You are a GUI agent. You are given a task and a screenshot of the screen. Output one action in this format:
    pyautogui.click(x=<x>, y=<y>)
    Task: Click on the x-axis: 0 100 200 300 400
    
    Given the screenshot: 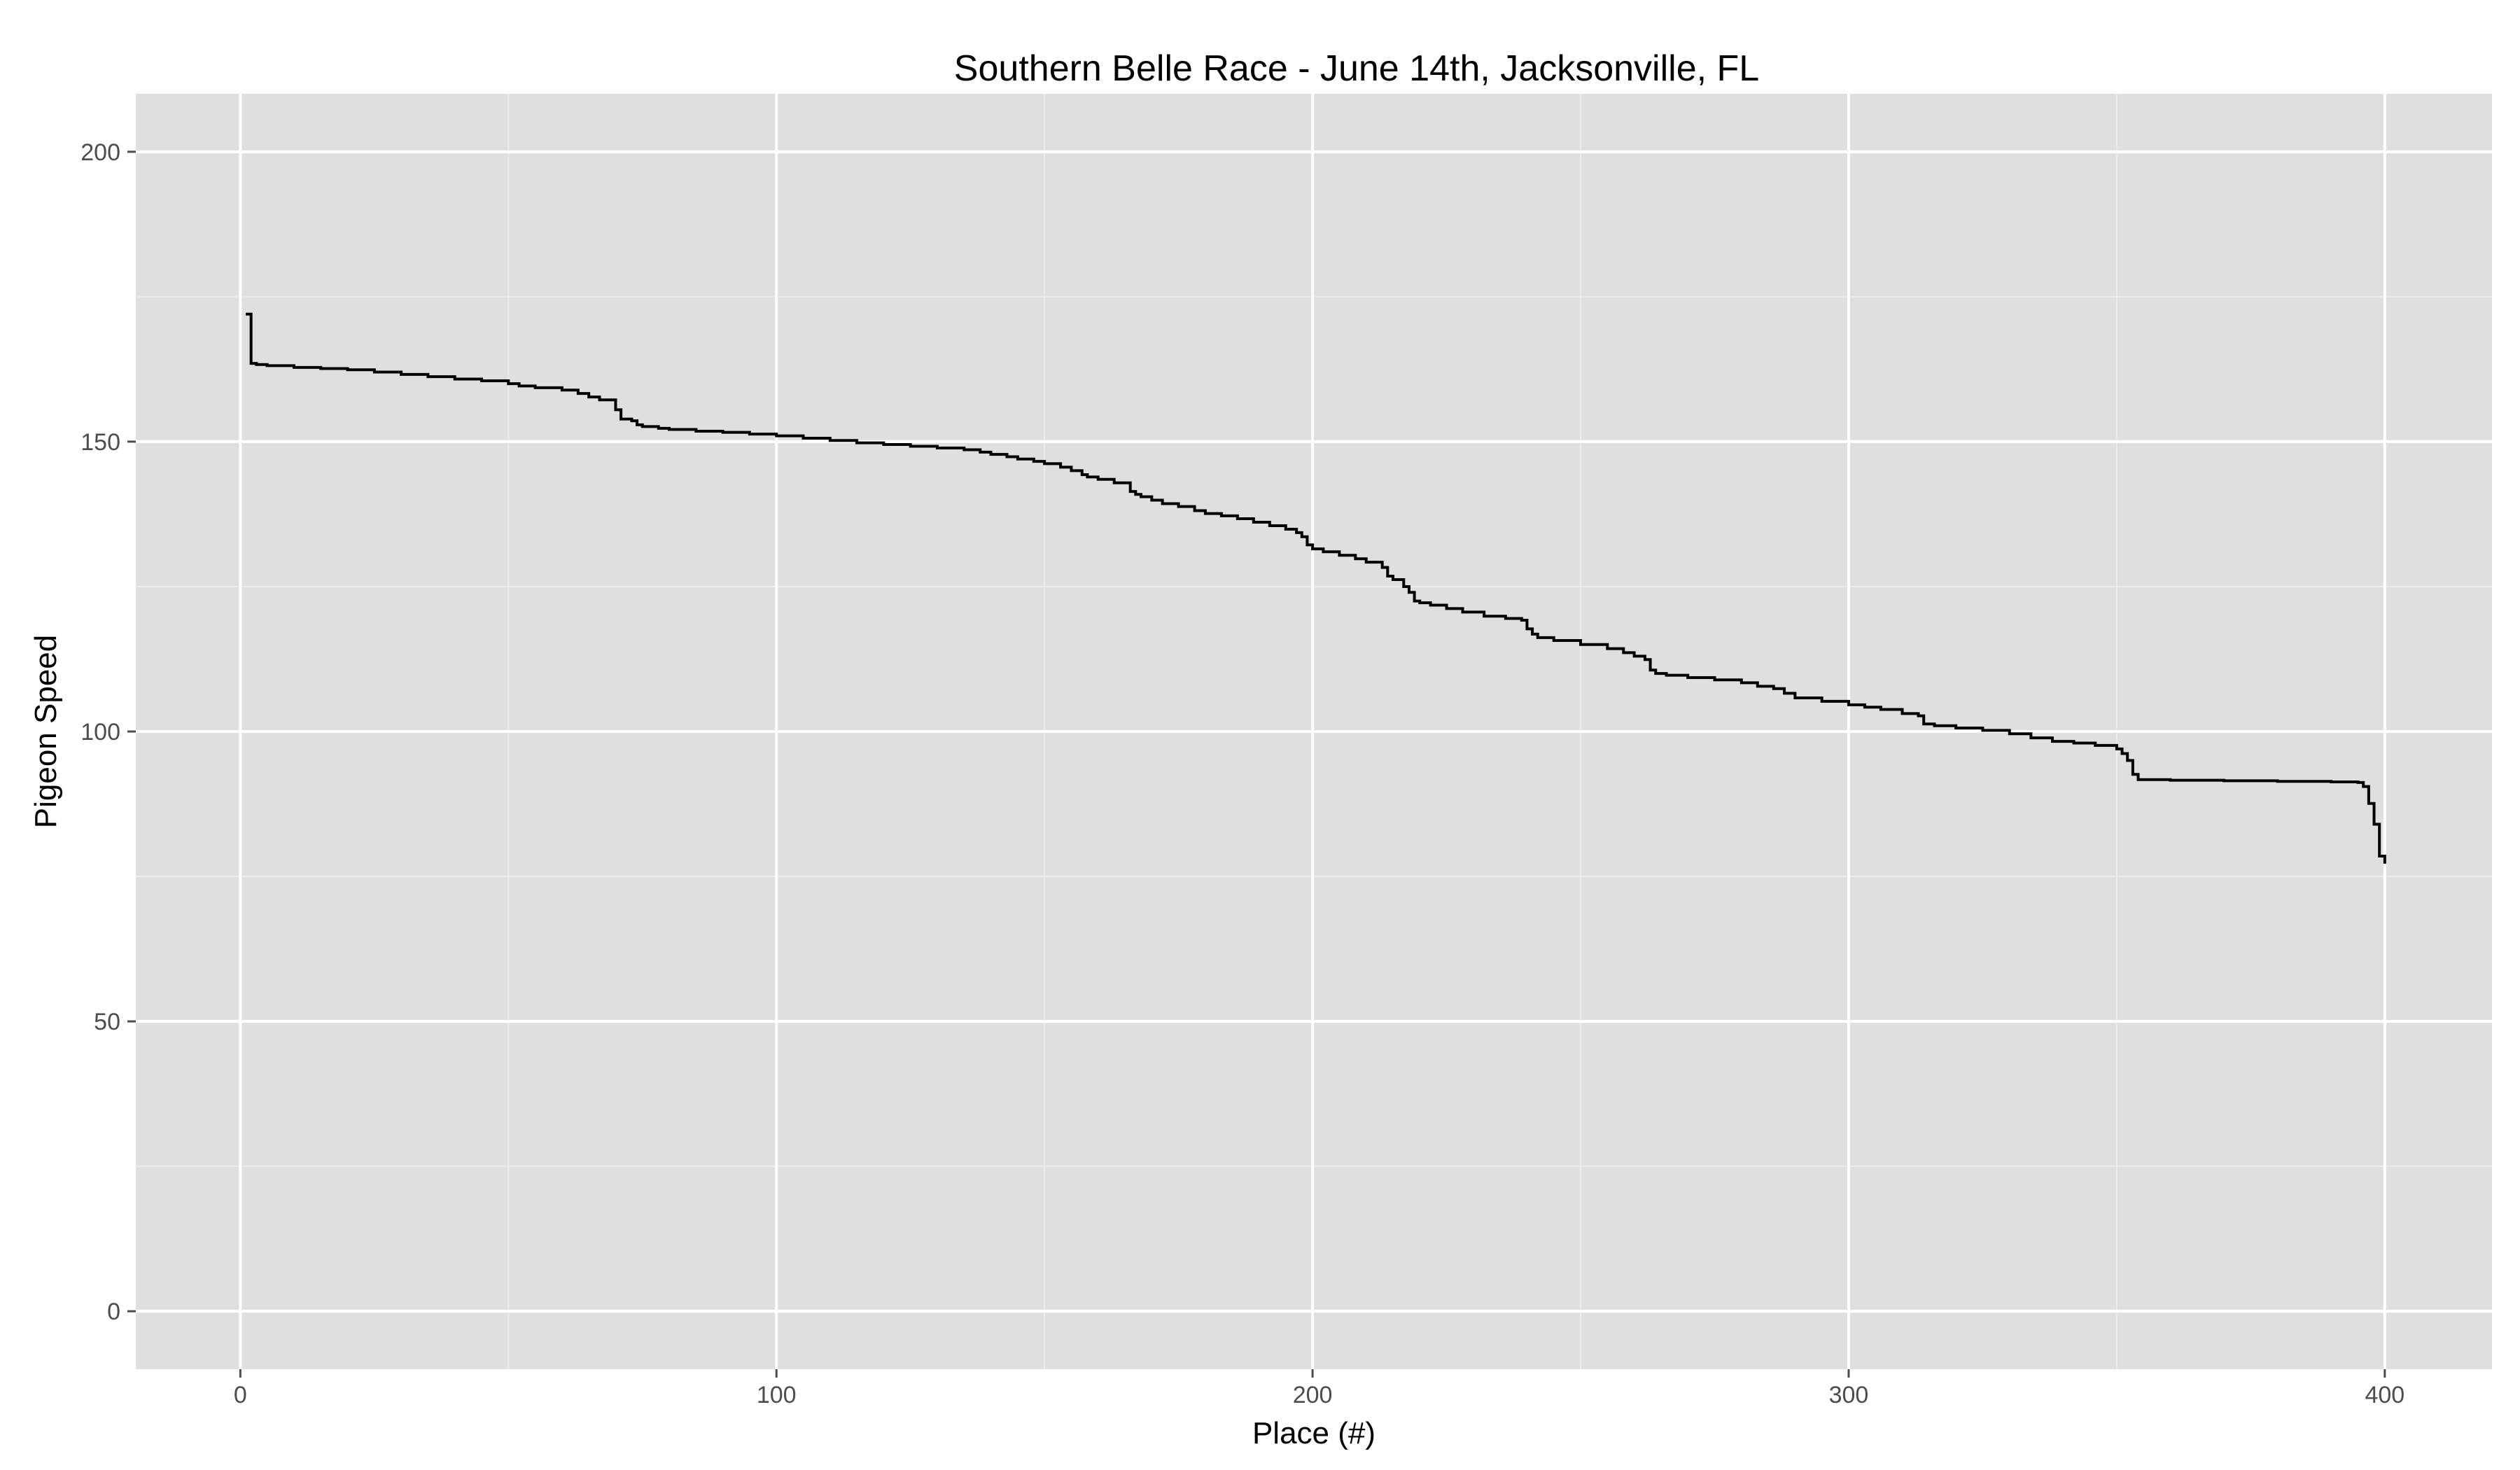 What is the action you would take?
    pyautogui.click(x=1319, y=1388)
    